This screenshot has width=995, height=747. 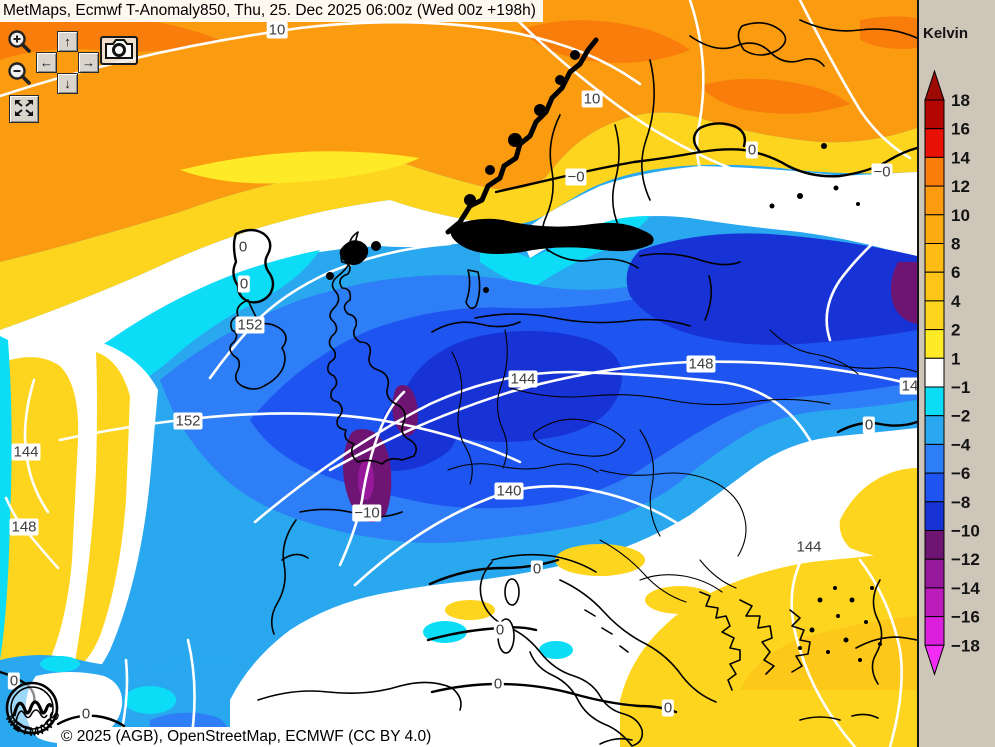 What do you see at coordinates (67, 83) in the screenshot?
I see `pan-down-button: ↓` at bounding box center [67, 83].